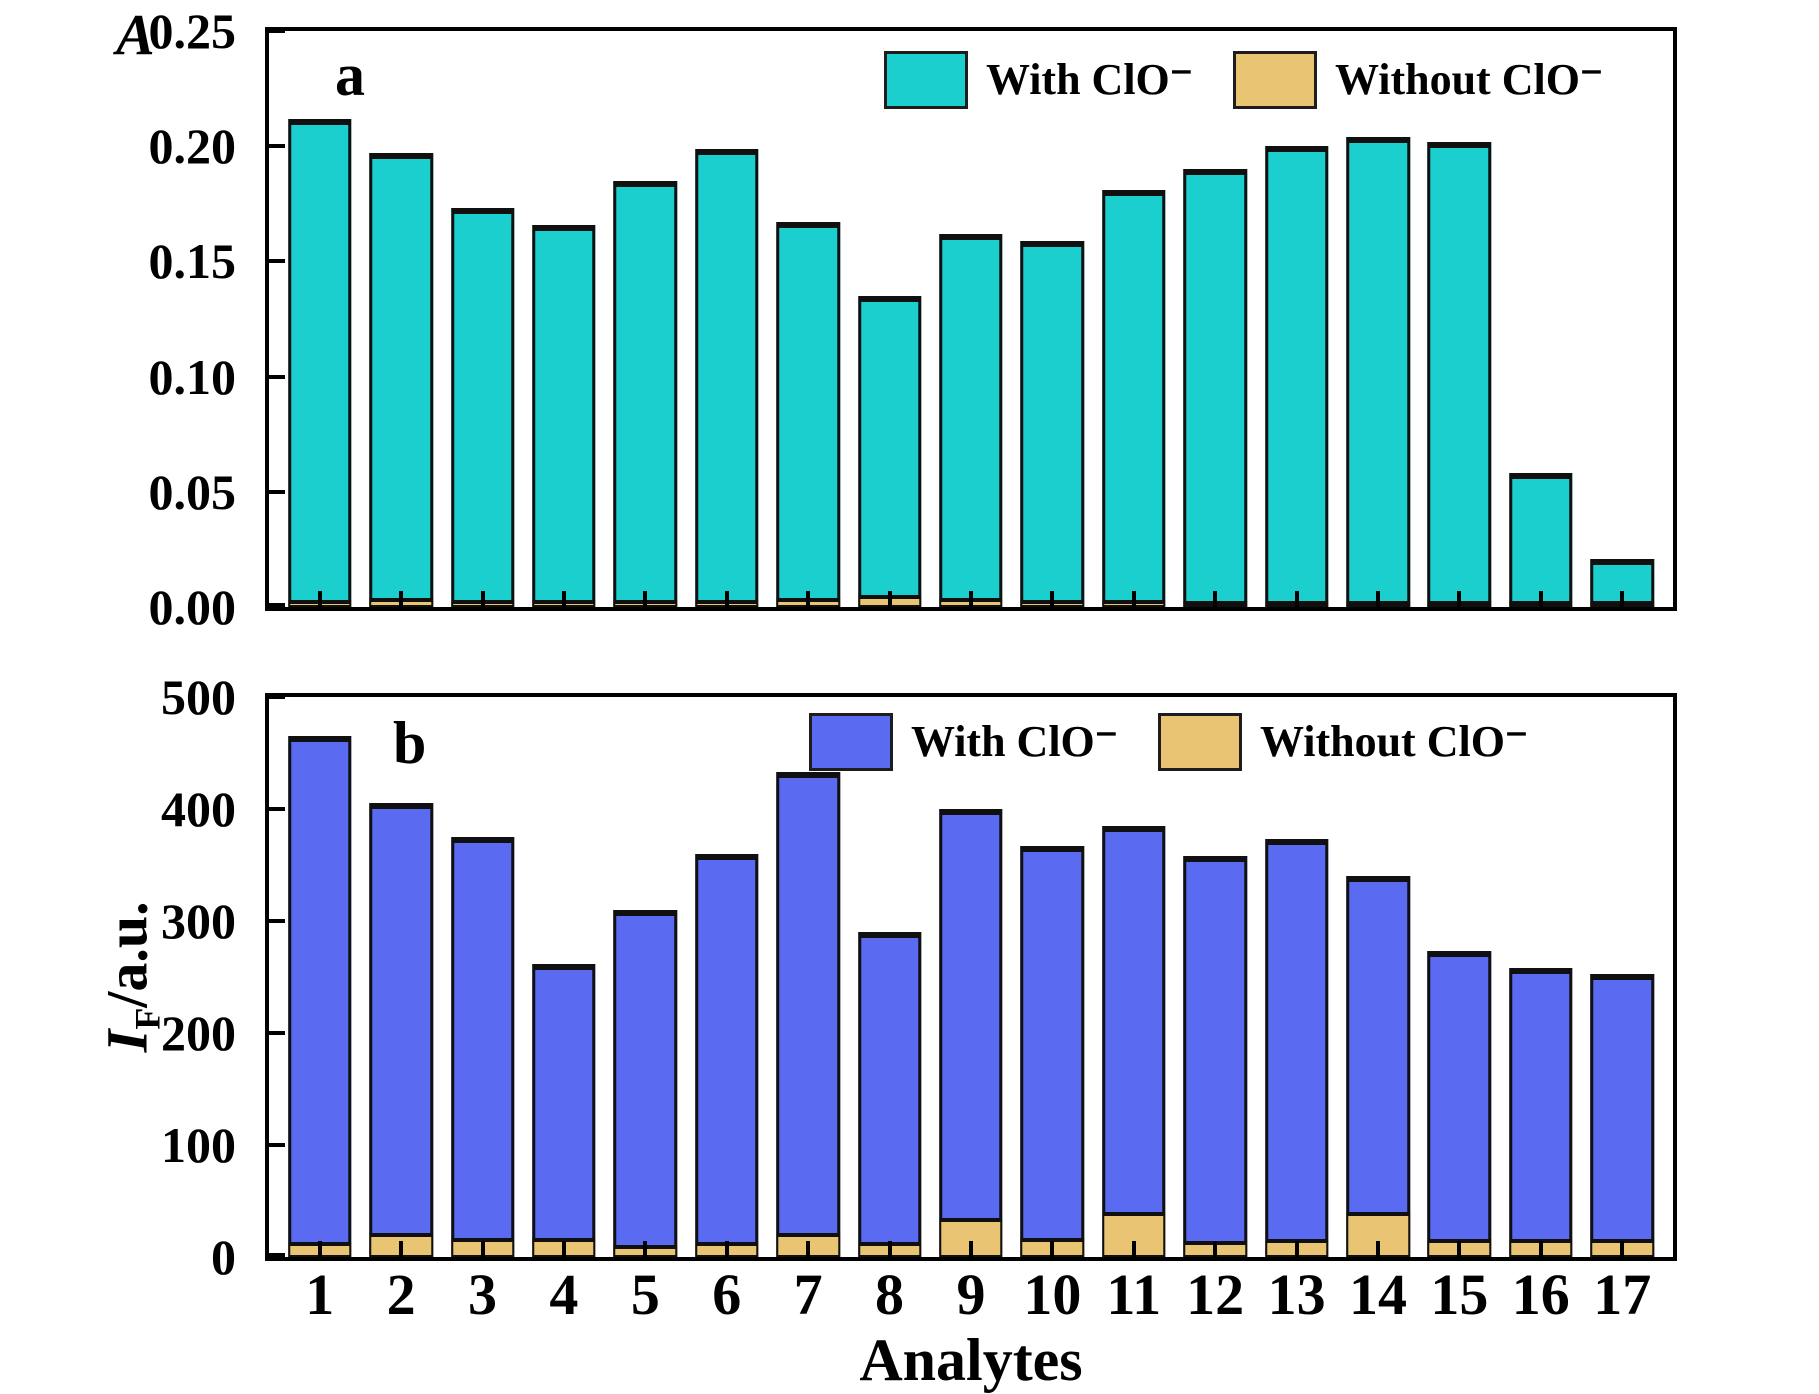 This screenshot has width=1819, height=1394. What do you see at coordinates (192, 261) in the screenshot?
I see `y-tick-label: 0.15` at bounding box center [192, 261].